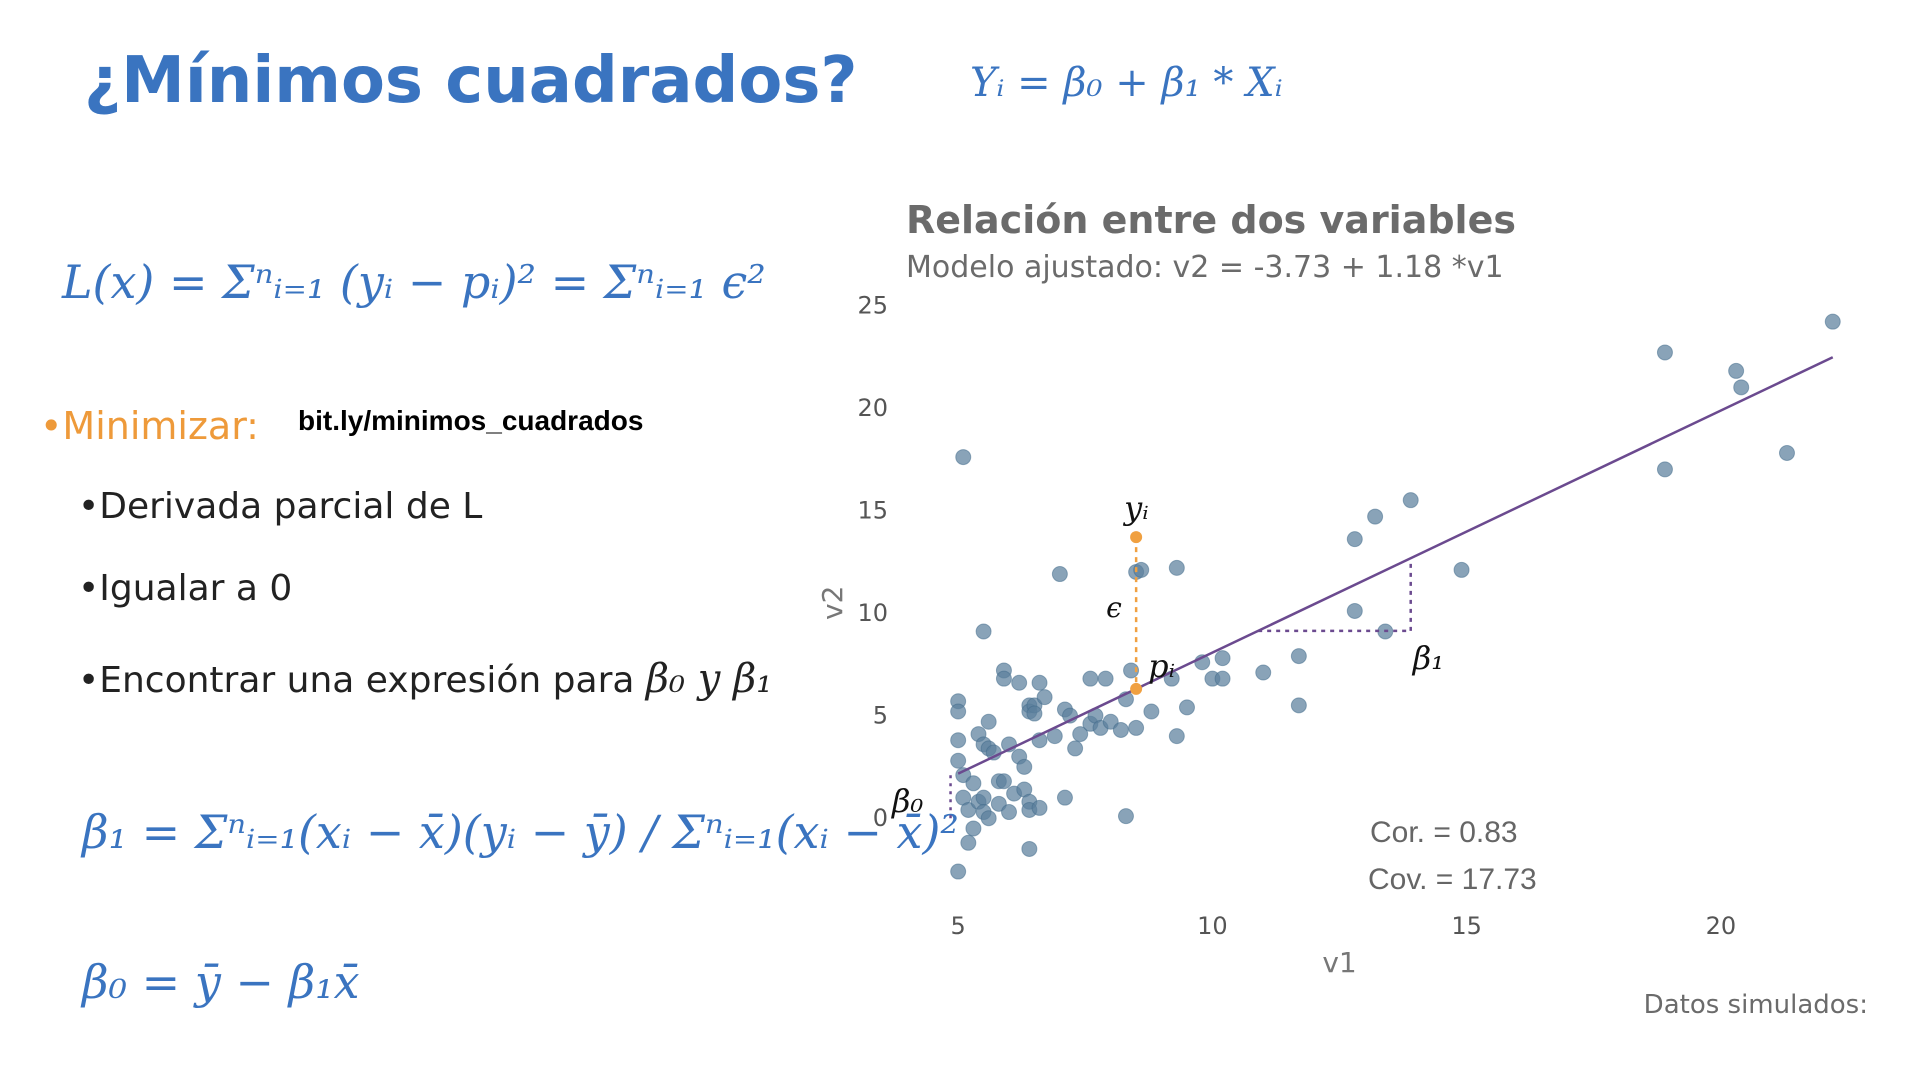 This screenshot has height=1080, width=1920. I want to click on x-axis-label: v1, so click(1339, 962).